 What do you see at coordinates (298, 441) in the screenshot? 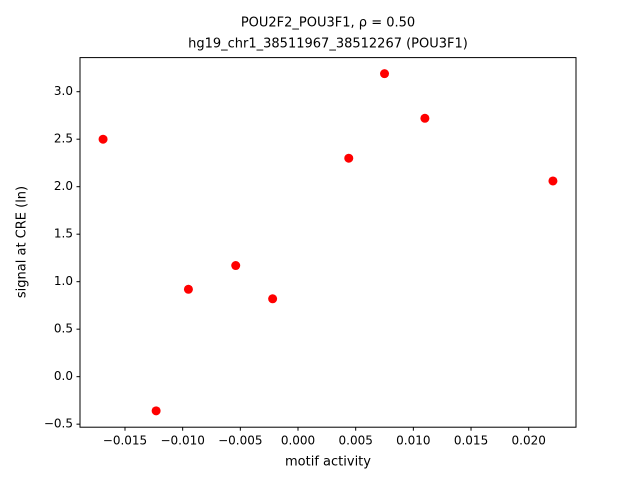
I see `x-tick-label: 0.000` at bounding box center [298, 441].